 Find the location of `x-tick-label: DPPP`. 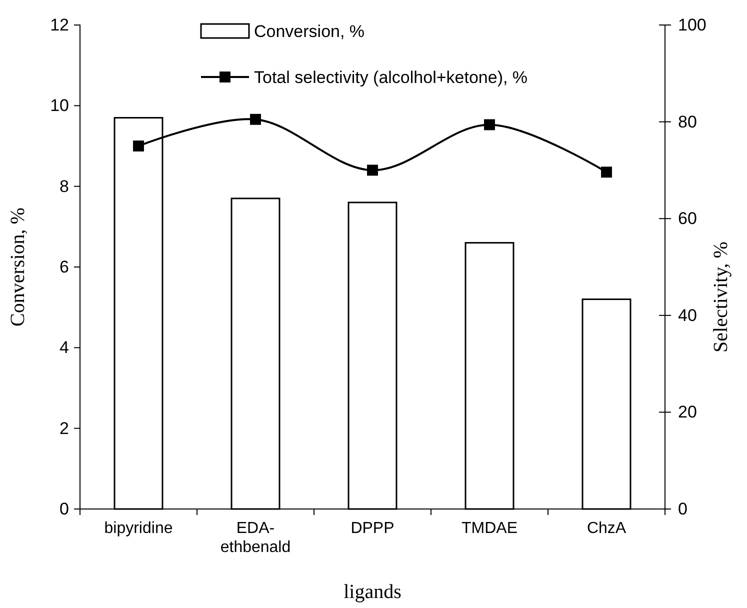

x-tick-label: DPPP is located at coordinates (372, 528).